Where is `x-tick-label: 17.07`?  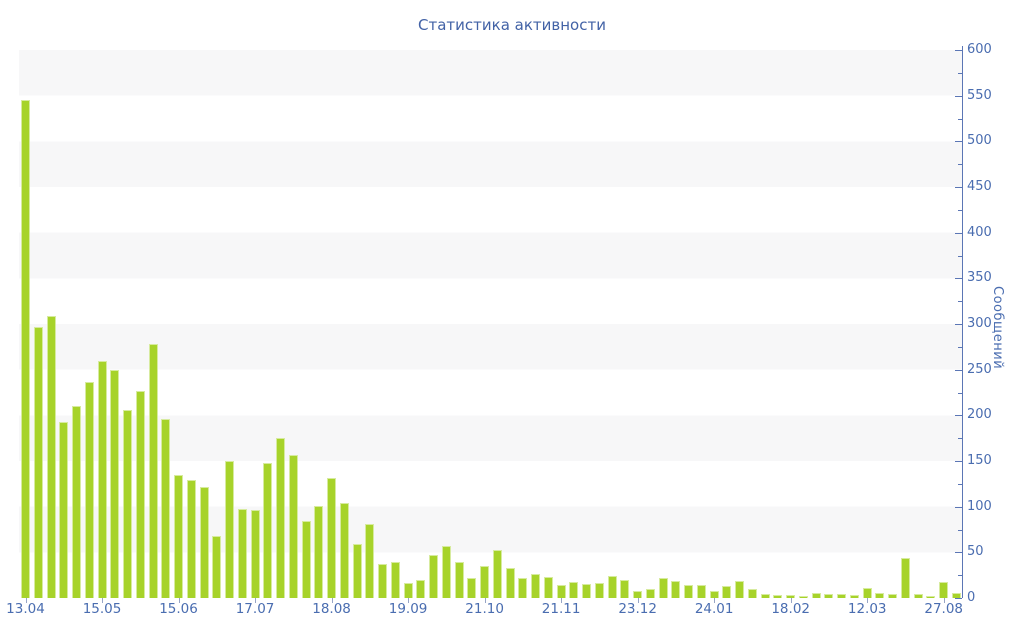 x-tick-label: 17.07 is located at coordinates (255, 609).